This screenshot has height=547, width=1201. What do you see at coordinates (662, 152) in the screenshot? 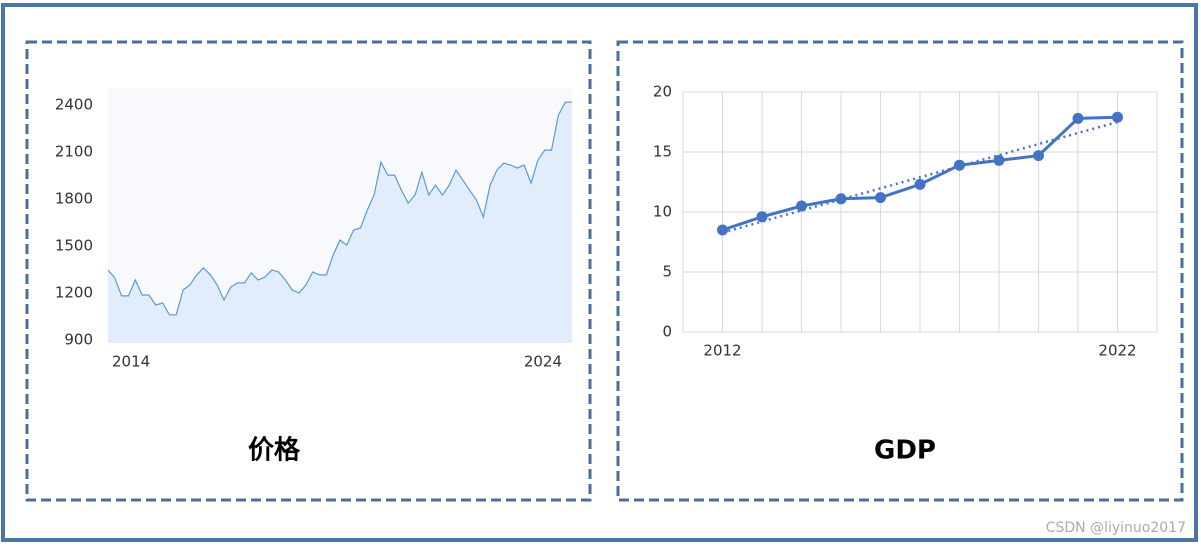
I see `y-tick-label: 15` at bounding box center [662, 152].